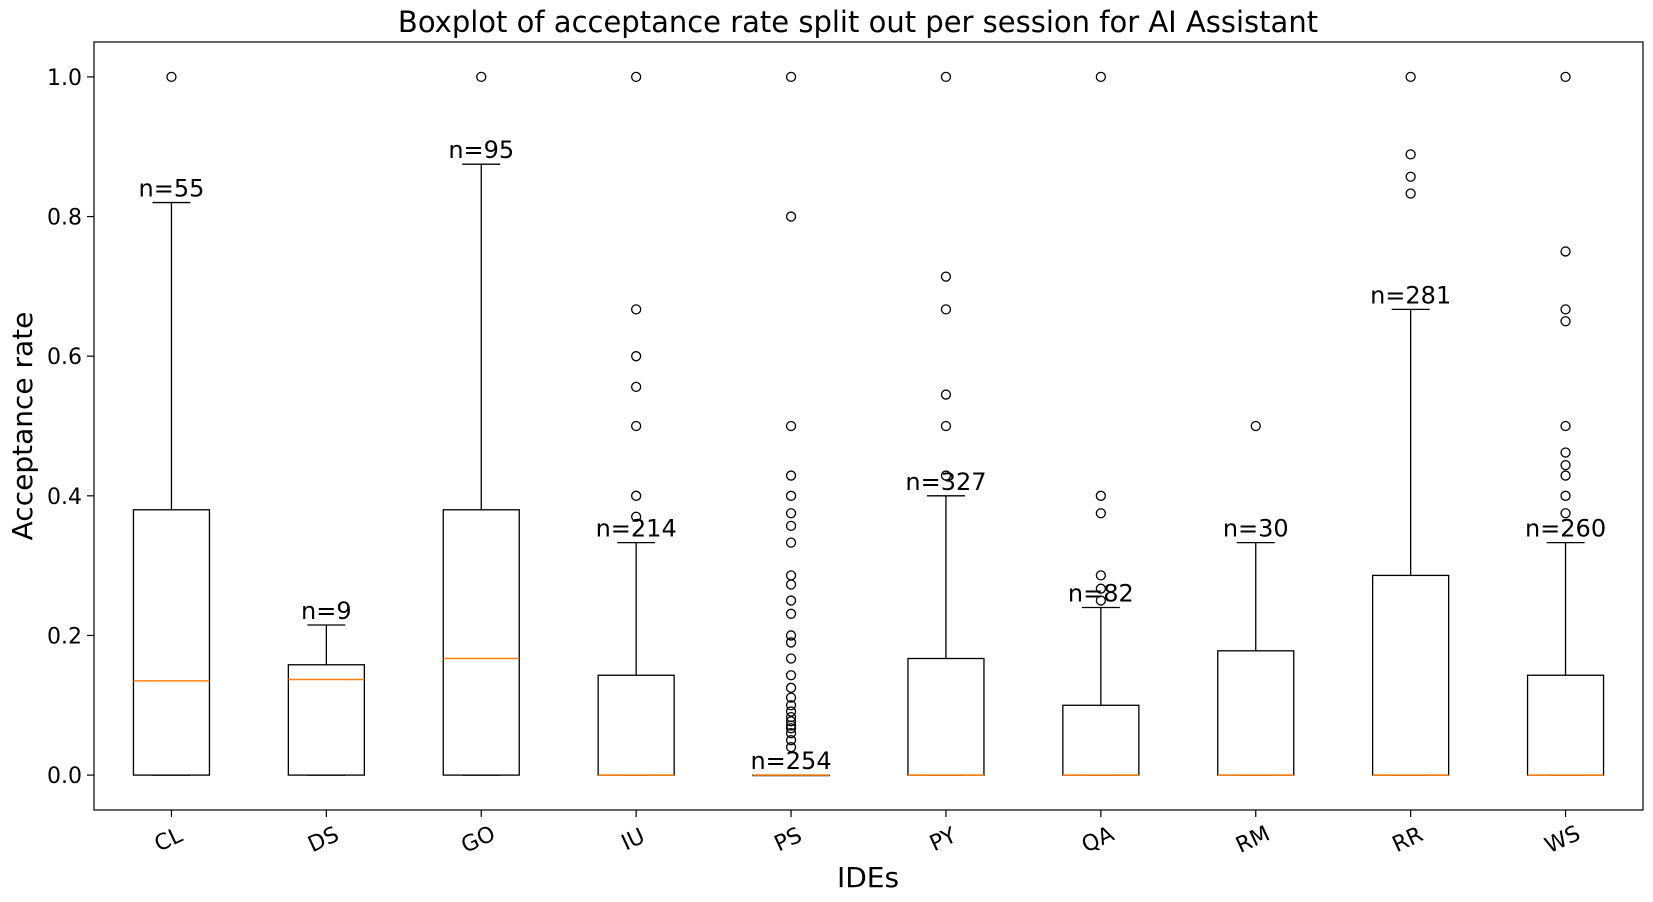 The width and height of the screenshot is (1653, 902). What do you see at coordinates (64, 218) in the screenshot?
I see `y-tick-label: 0.8` at bounding box center [64, 218].